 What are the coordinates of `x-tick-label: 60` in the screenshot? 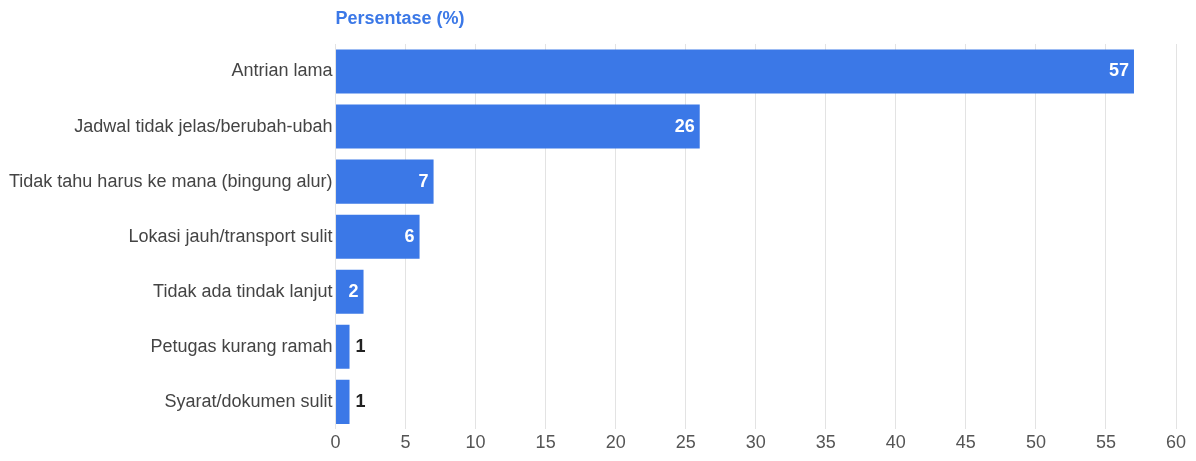 It's located at (1176, 442).